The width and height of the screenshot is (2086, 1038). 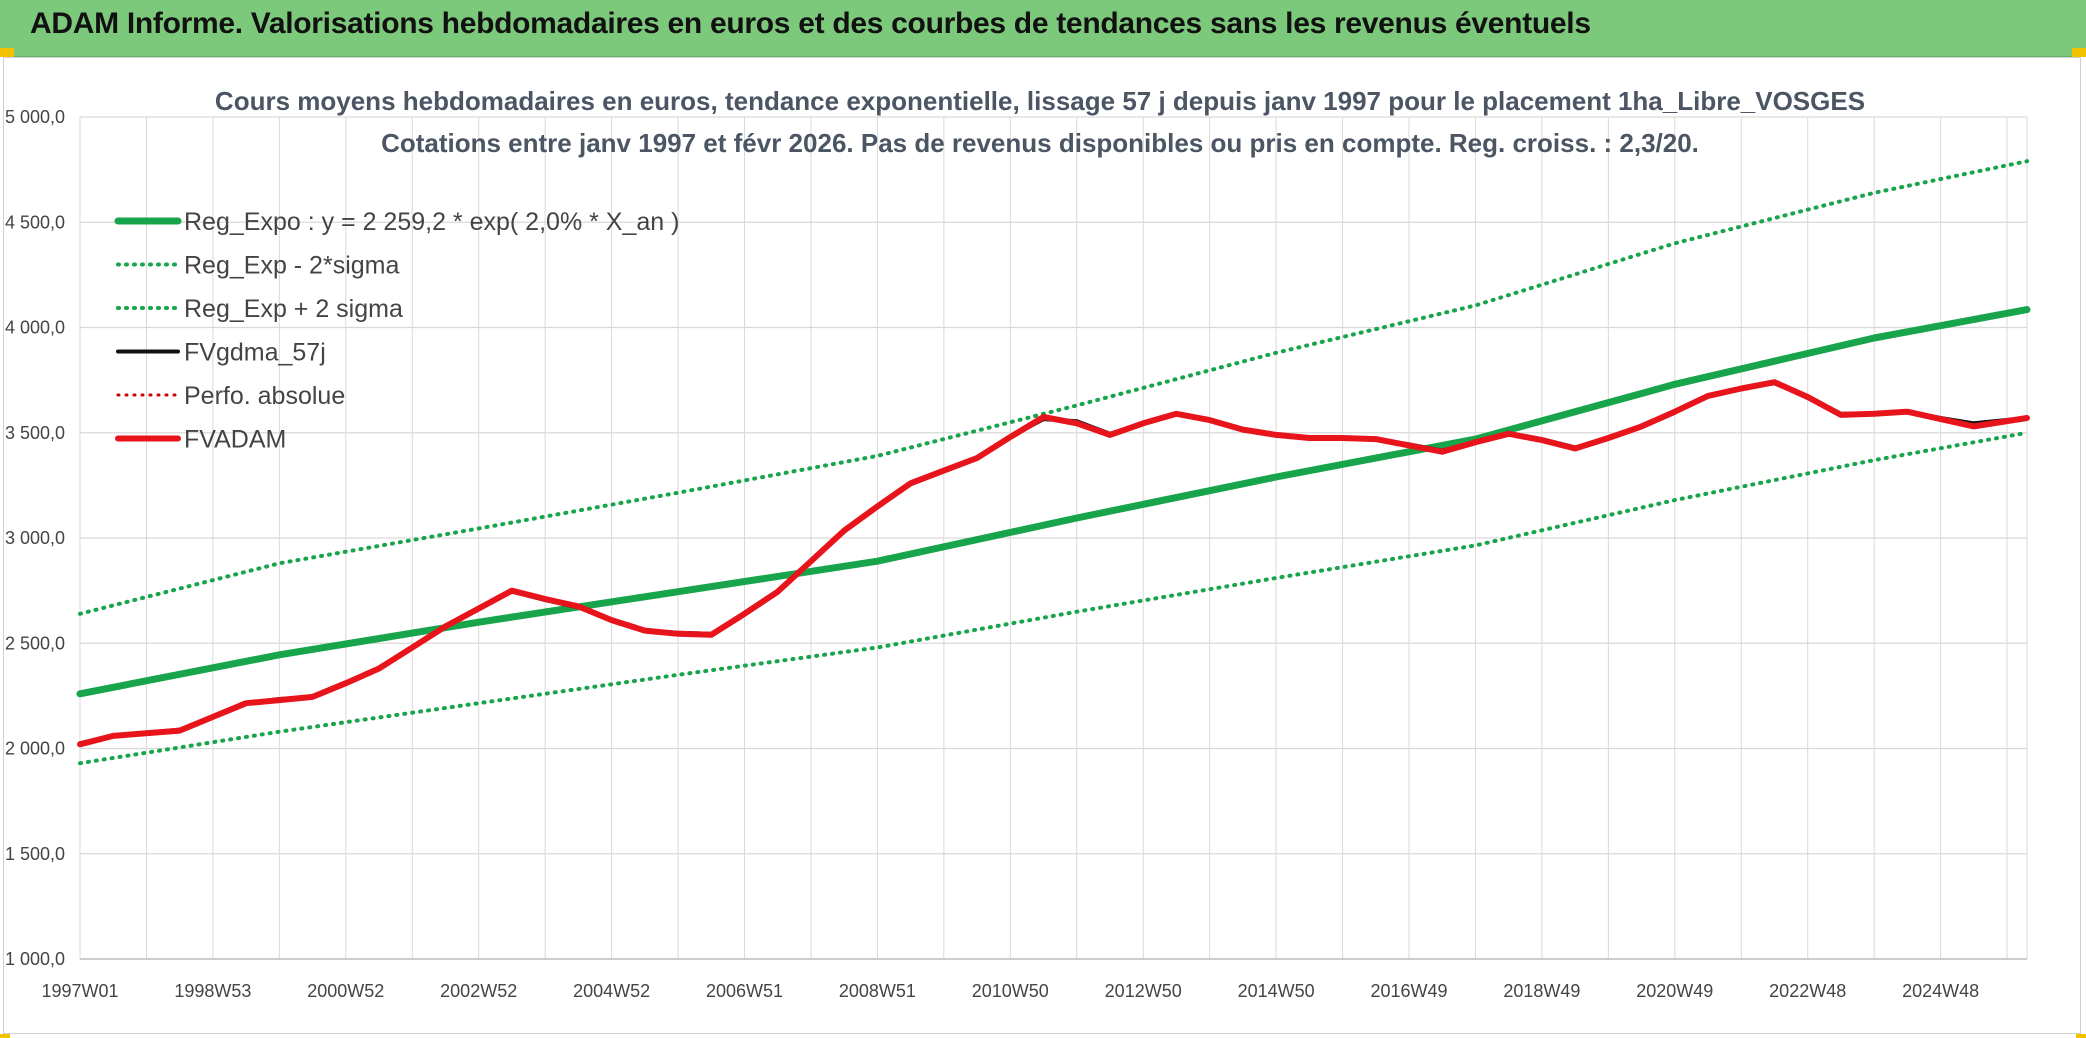 What do you see at coordinates (345, 991) in the screenshot?
I see `x-tick-label: 2000W52` at bounding box center [345, 991].